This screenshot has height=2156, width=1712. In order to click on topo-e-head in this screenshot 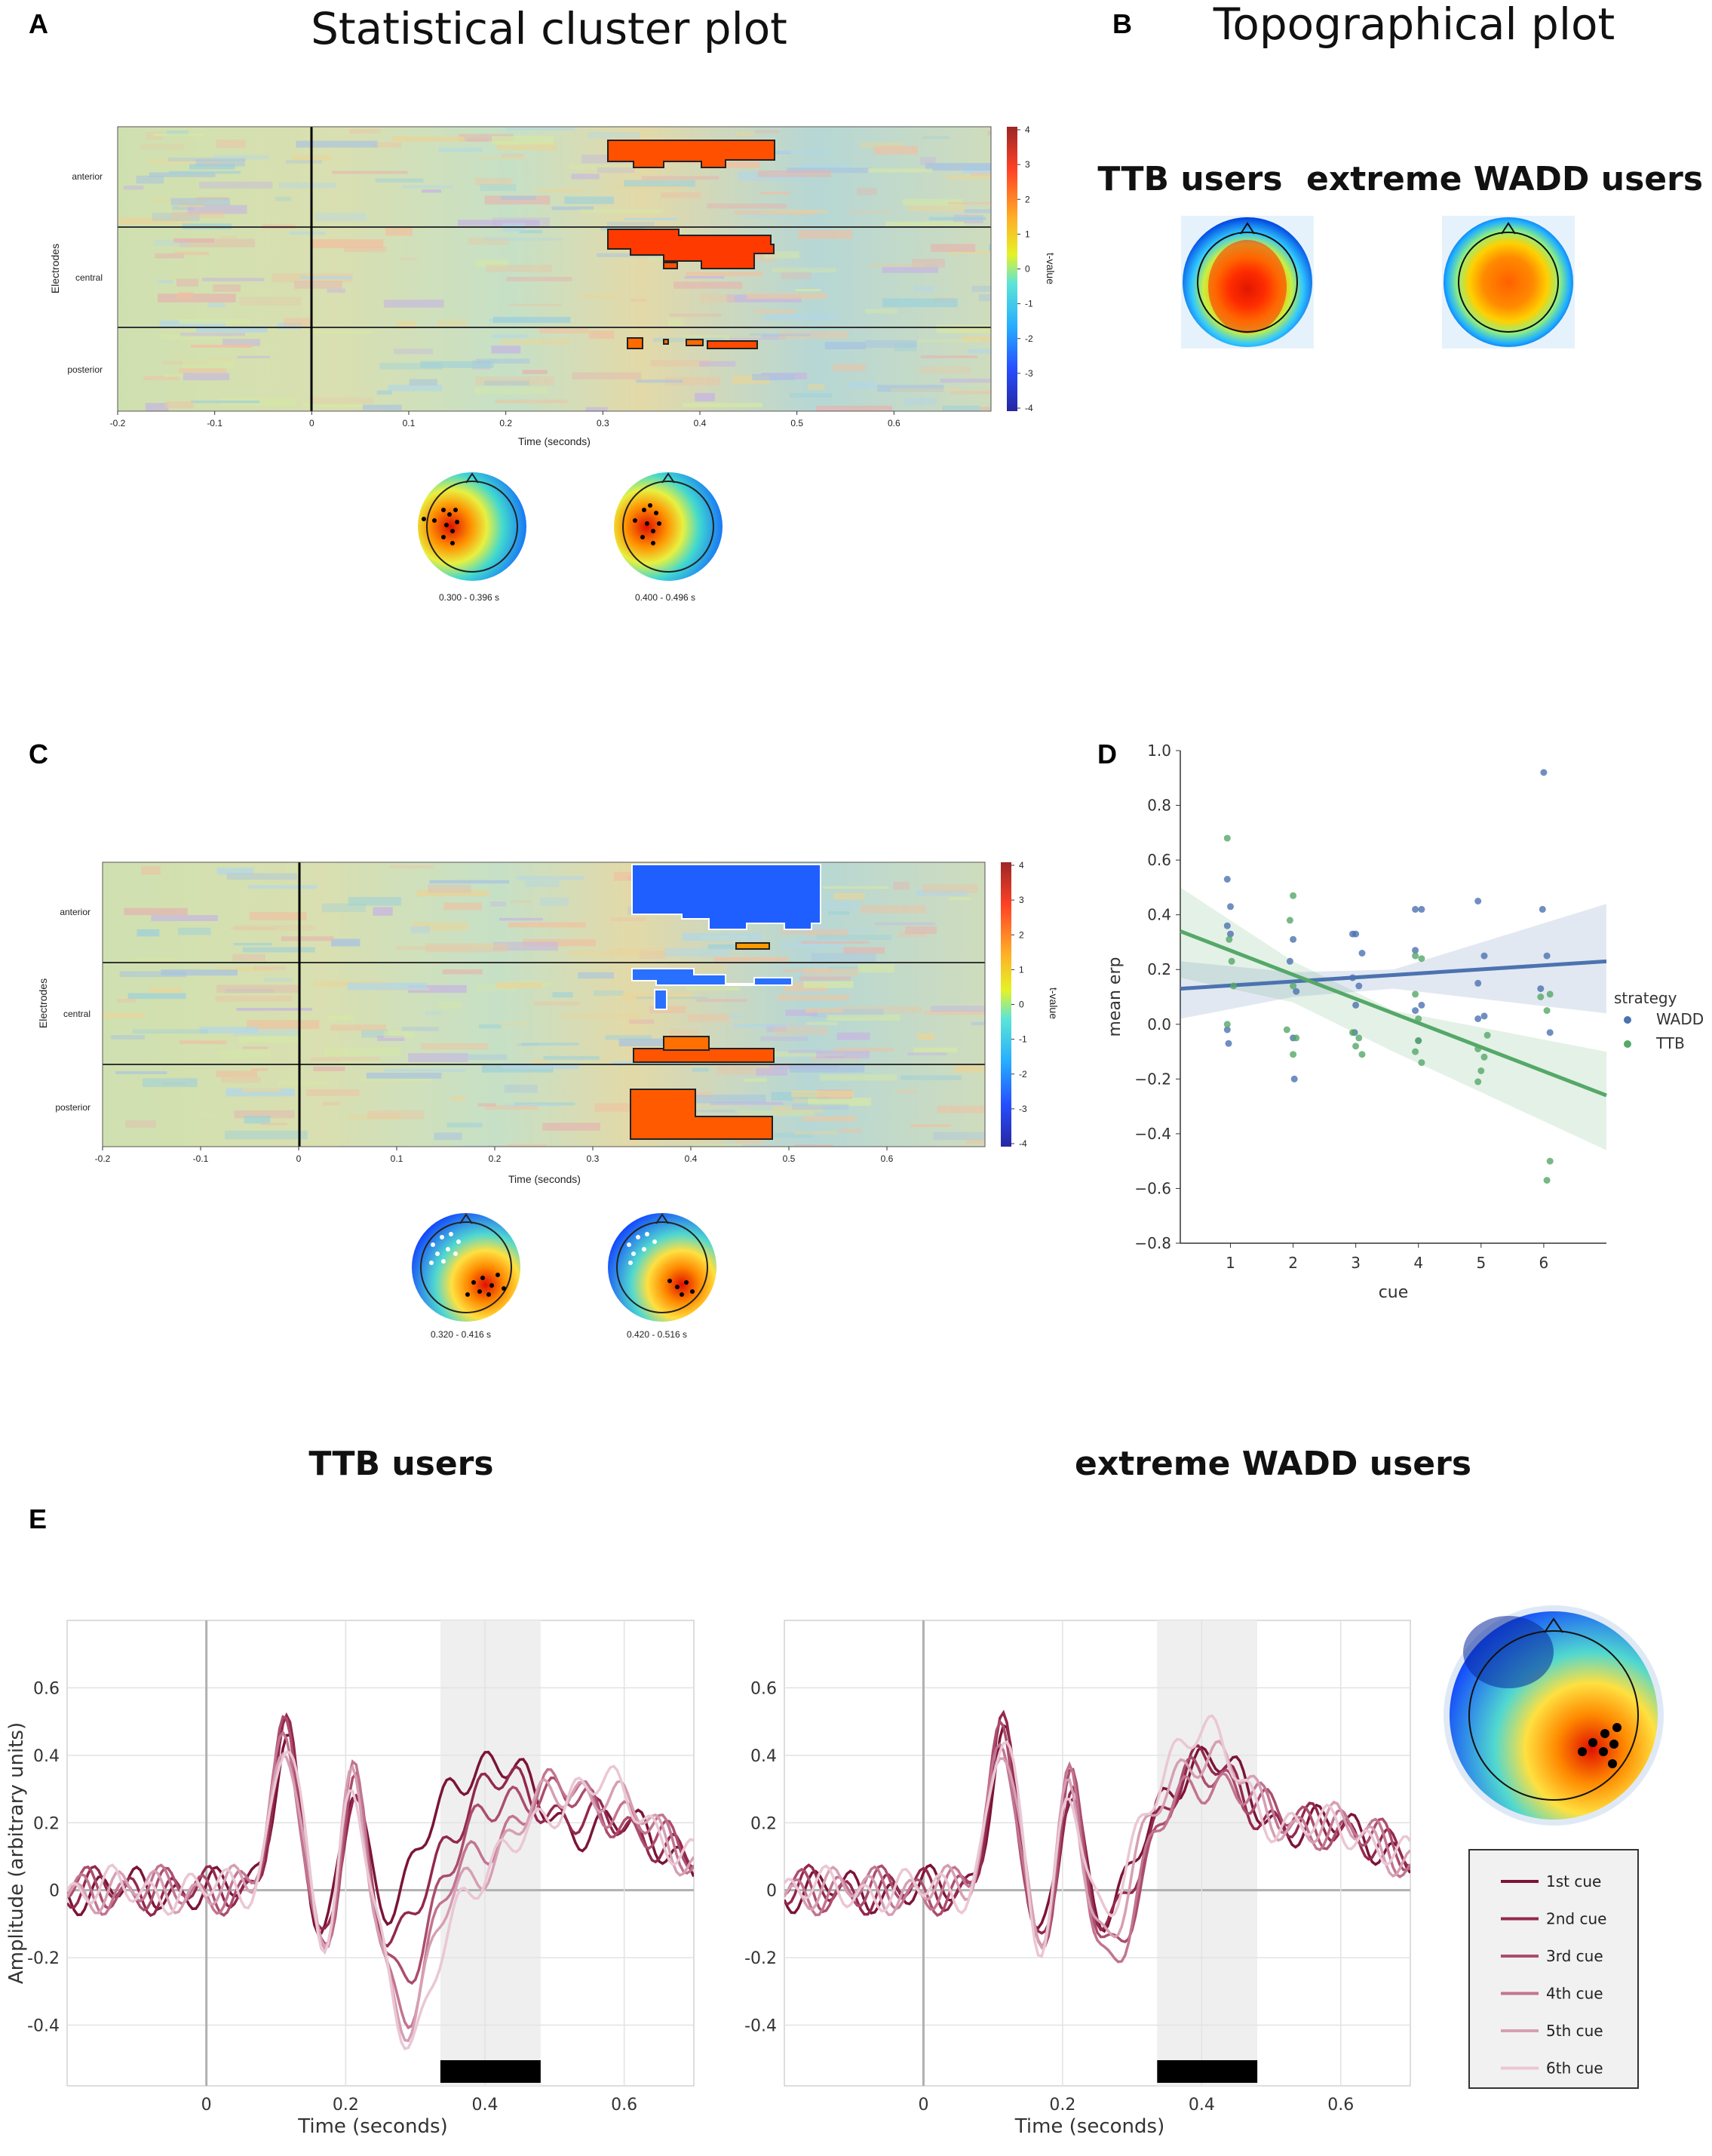, I will do `click(1553, 1715)`.